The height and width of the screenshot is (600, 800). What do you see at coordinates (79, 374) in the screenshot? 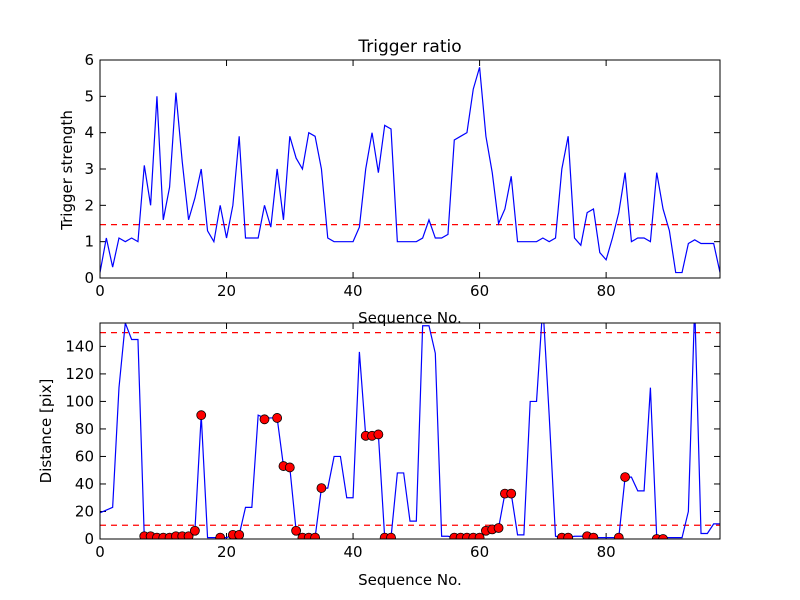
I see `bottom-y-tick-label: 120` at bounding box center [79, 374].